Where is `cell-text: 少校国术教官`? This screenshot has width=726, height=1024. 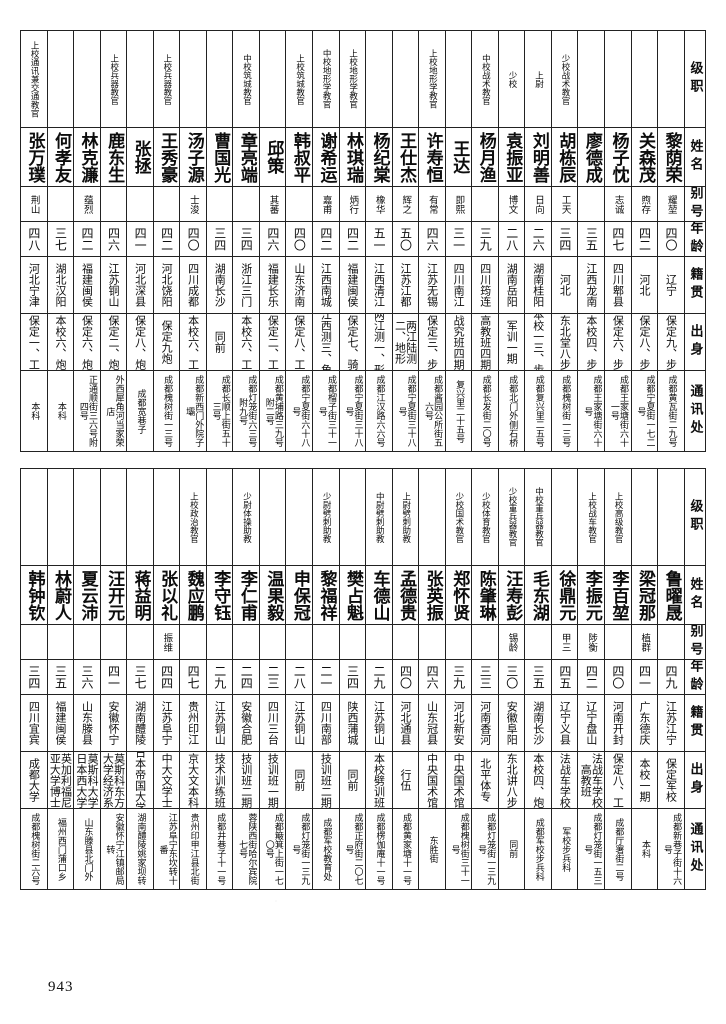
cell-text: 少校国术教官 is located at coordinates (458, 517).